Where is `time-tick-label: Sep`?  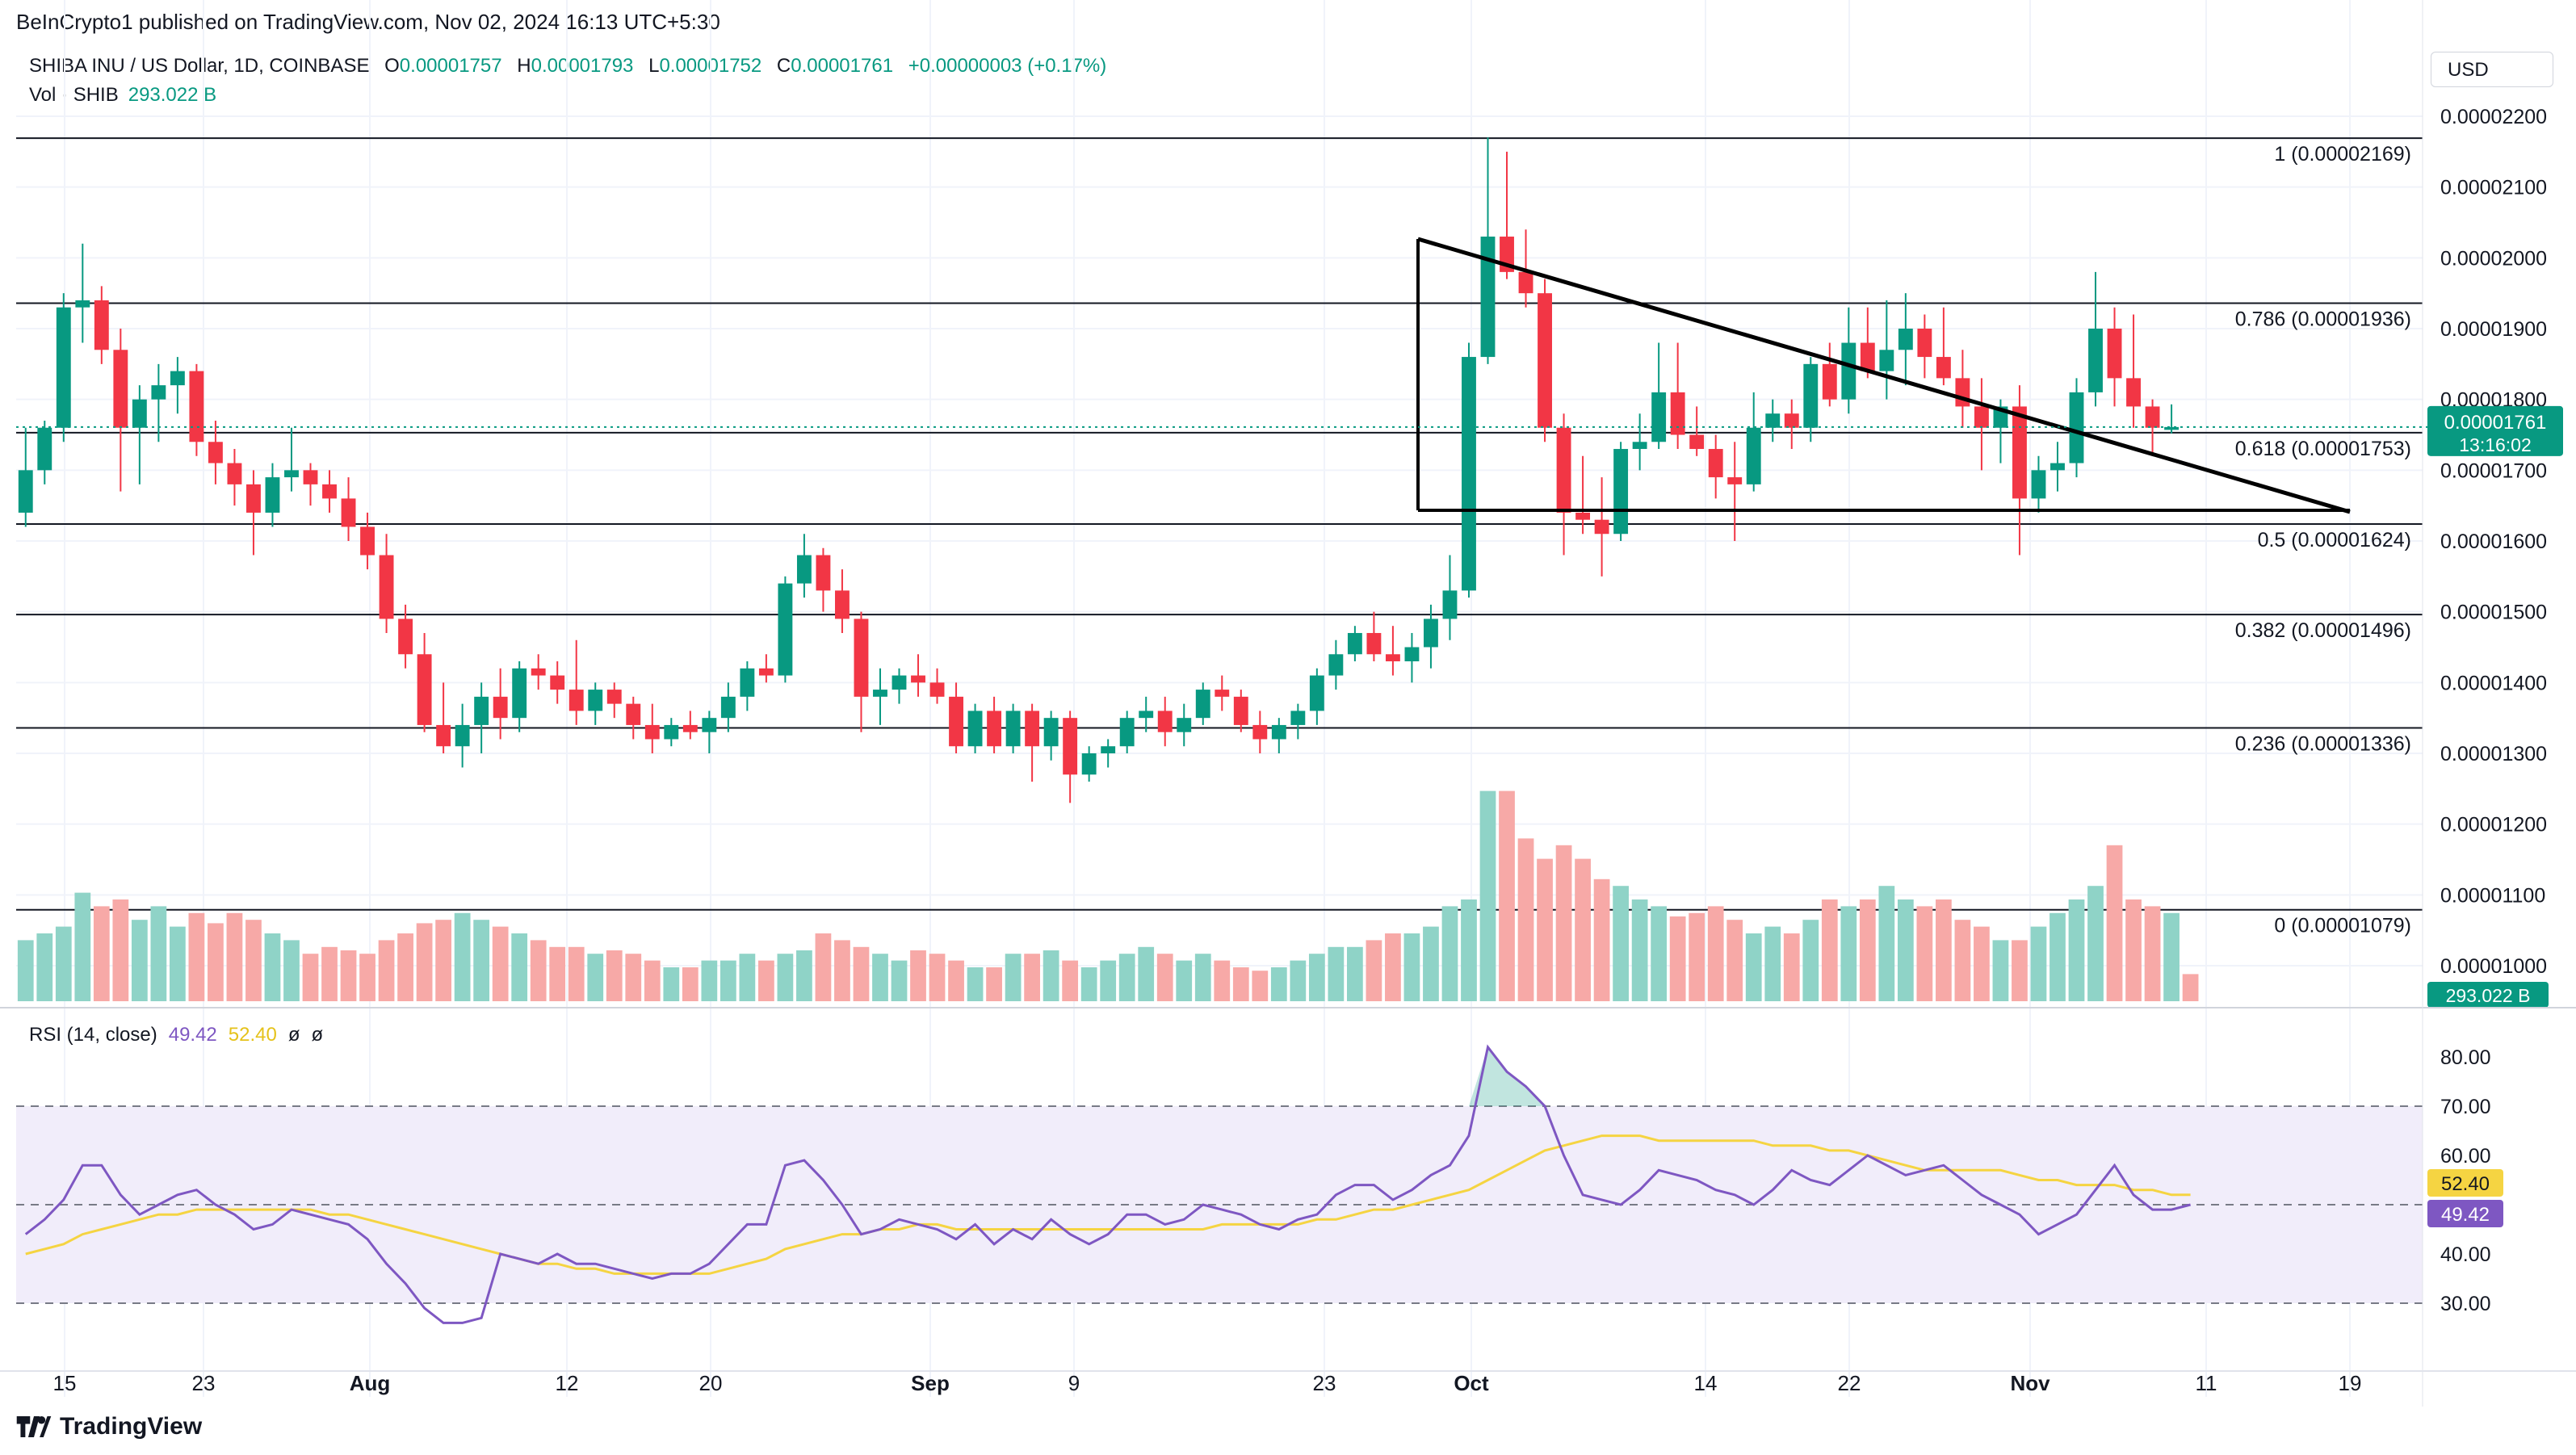
time-tick-label: Sep is located at coordinates (931, 1383).